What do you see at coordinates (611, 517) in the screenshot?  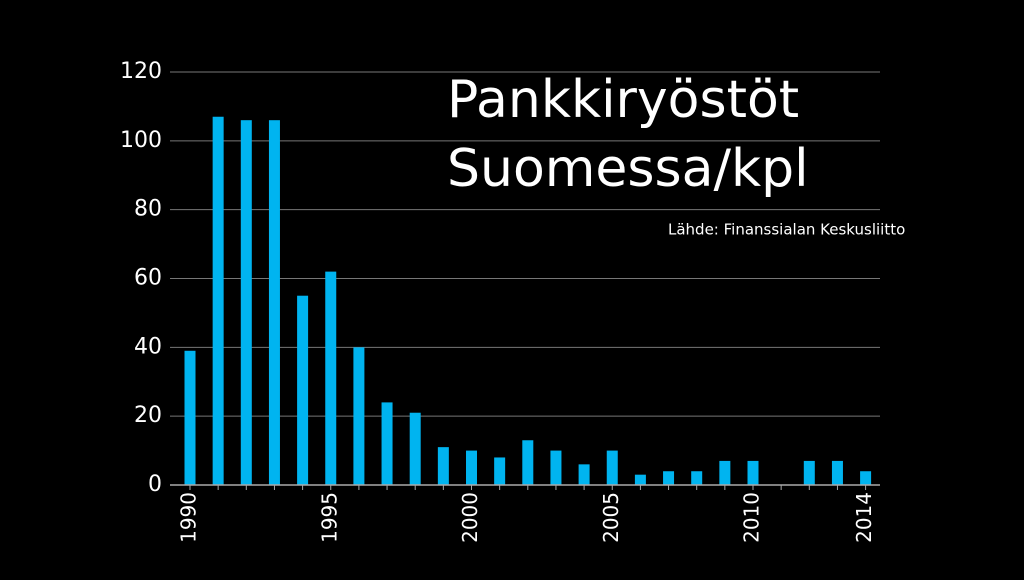 I see `x-tick-label: 2005` at bounding box center [611, 517].